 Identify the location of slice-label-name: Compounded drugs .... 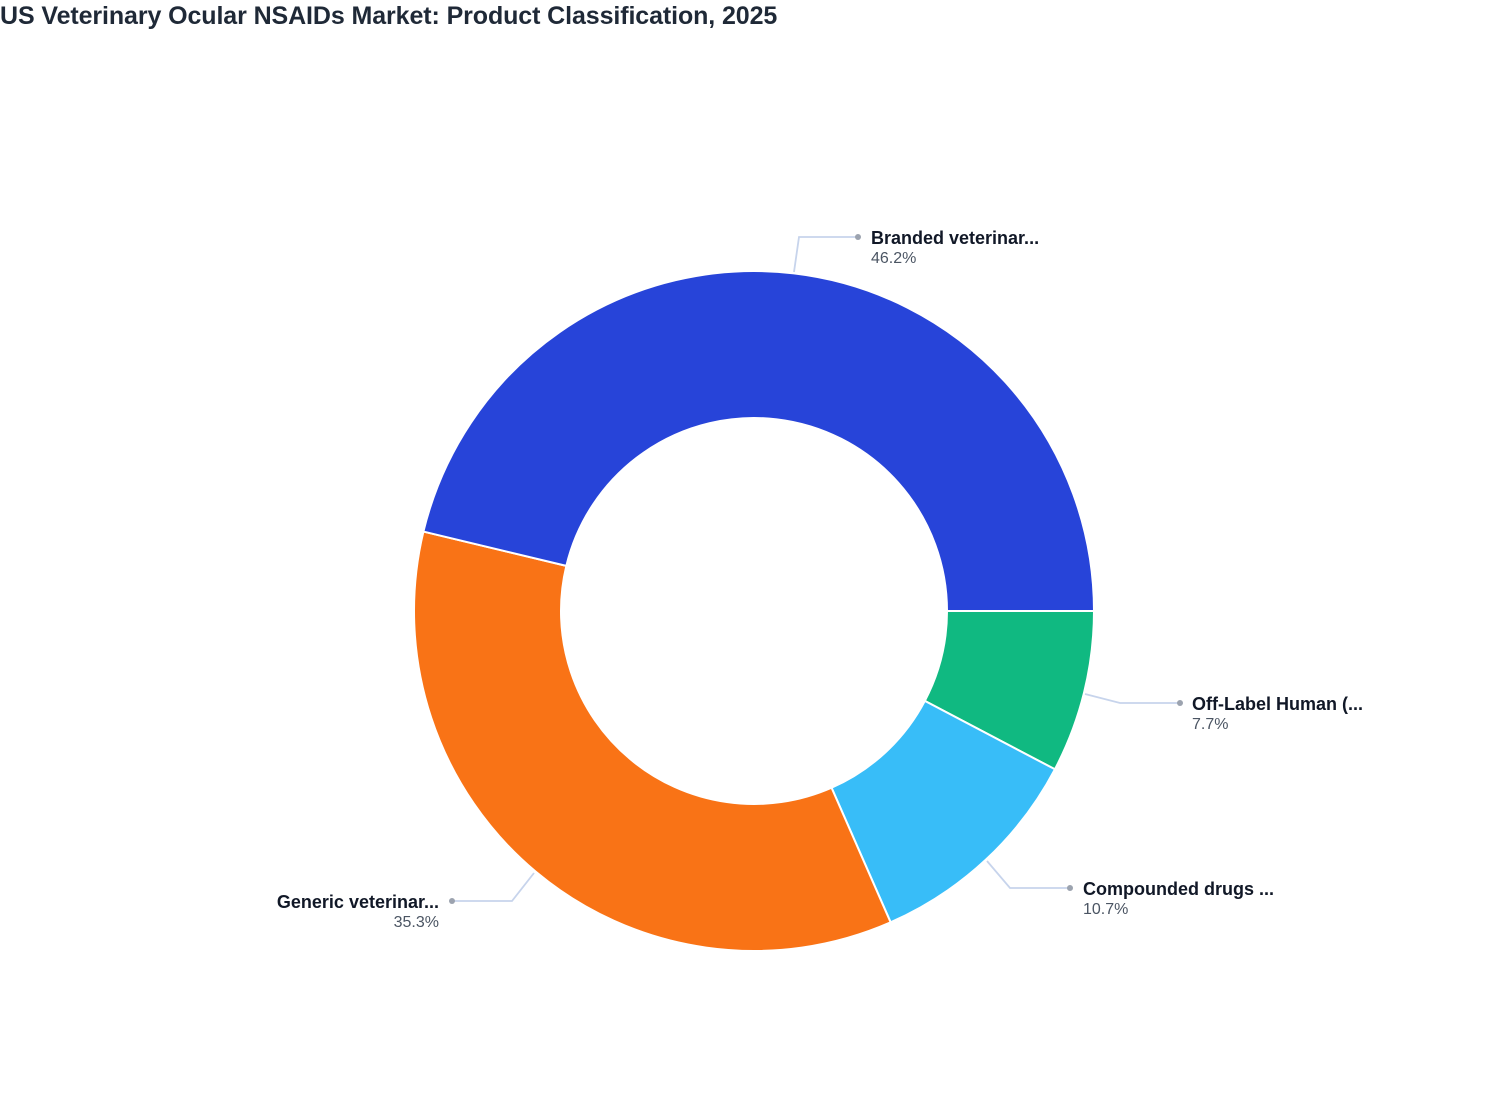
(1178, 889).